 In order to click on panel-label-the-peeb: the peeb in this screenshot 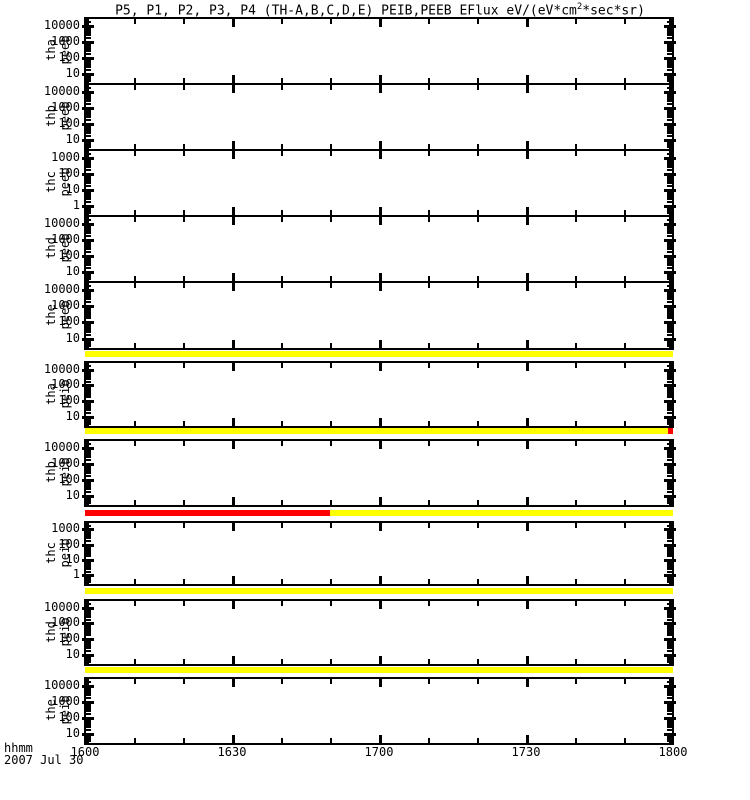, I will do `click(58, 314)`.